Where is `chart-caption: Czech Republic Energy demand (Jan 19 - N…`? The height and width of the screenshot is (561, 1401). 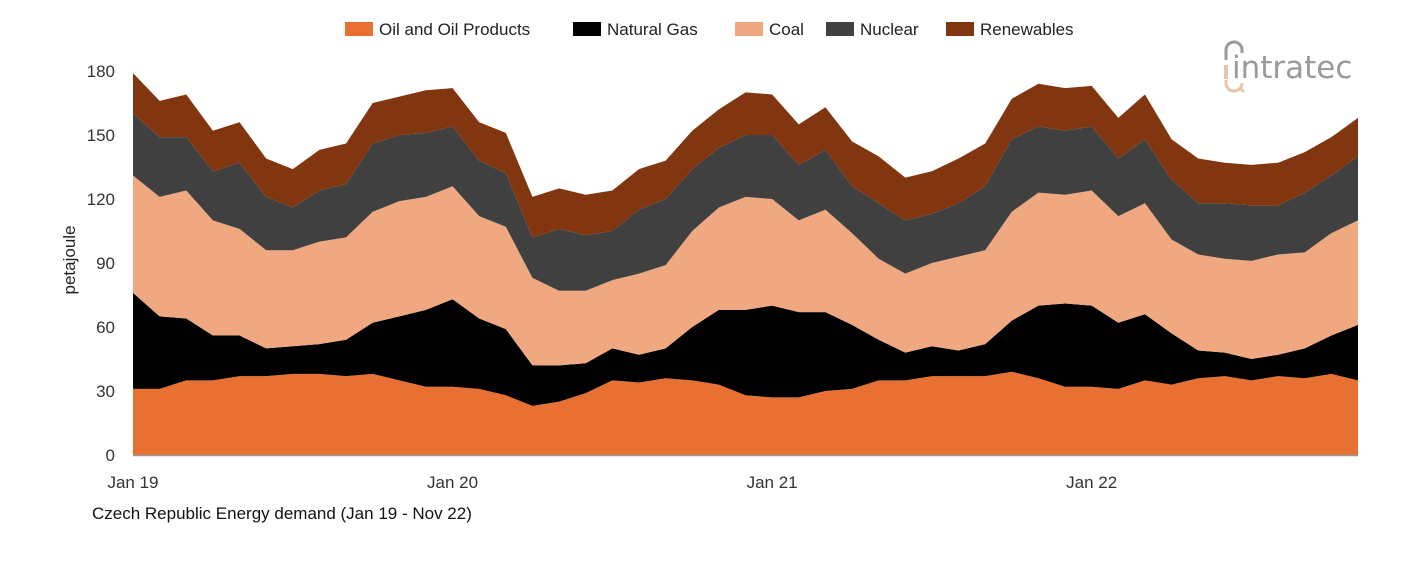
chart-caption: Czech Republic Energy demand (Jan 19 - N… is located at coordinates (282, 513).